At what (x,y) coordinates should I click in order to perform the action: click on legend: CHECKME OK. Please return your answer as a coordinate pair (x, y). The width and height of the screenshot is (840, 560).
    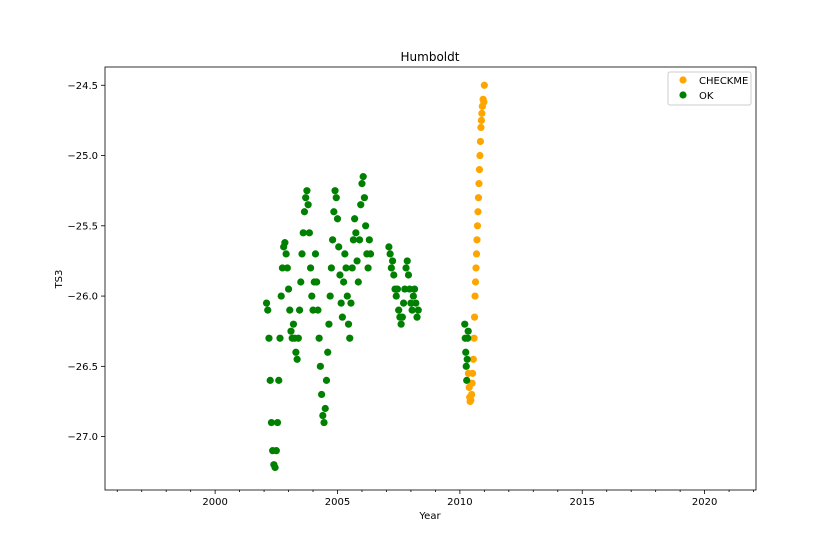
    Looking at the image, I should click on (709, 88).